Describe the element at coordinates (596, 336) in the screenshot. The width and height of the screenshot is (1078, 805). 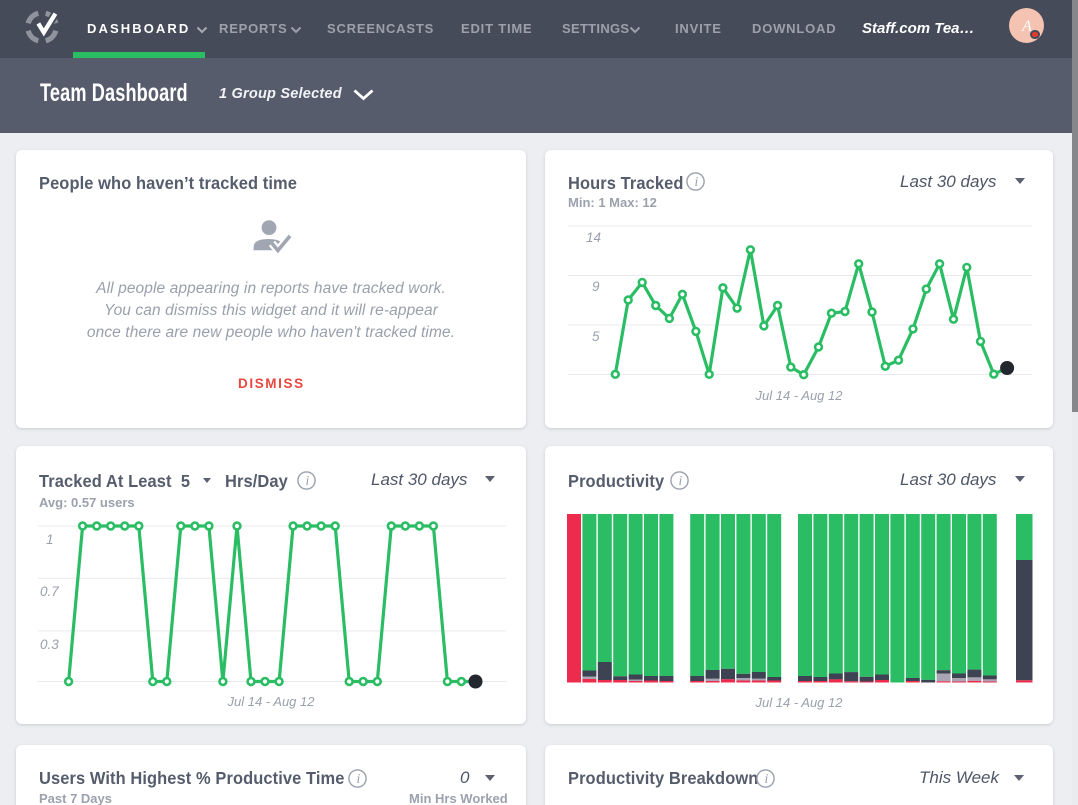
I see `svg-text: 5` at that location.